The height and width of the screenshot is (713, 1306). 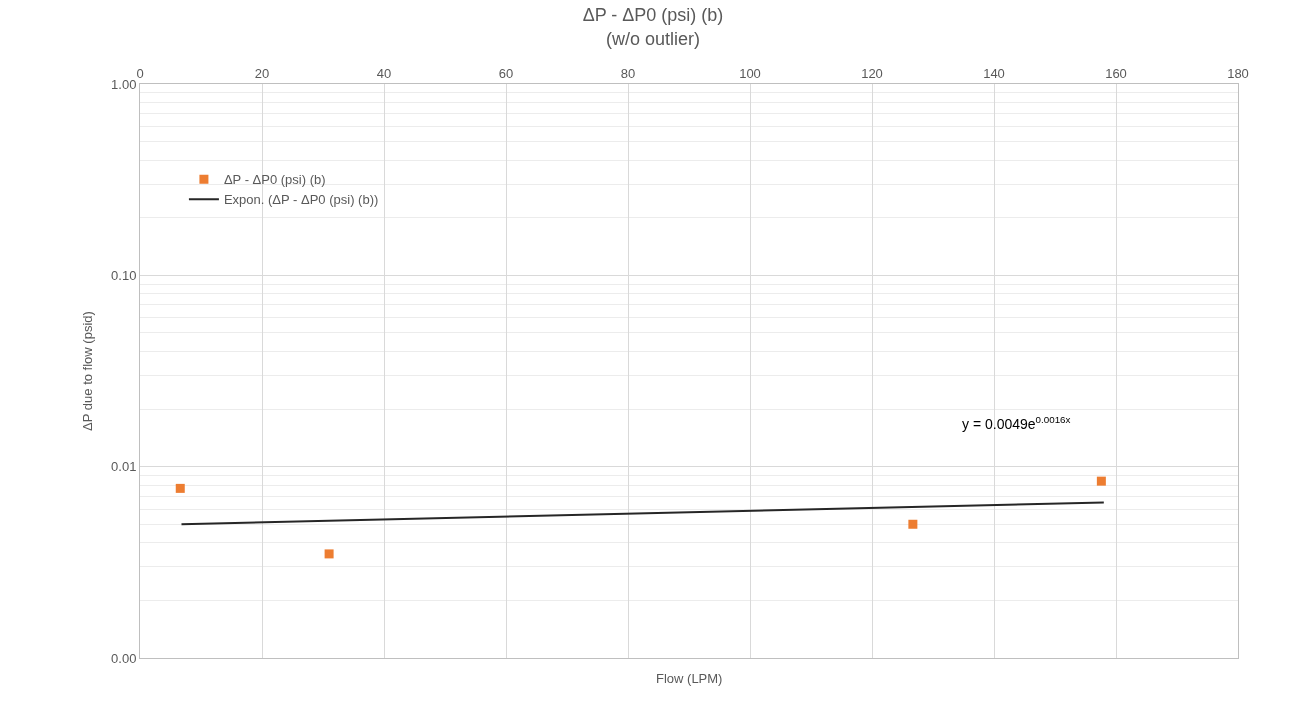 What do you see at coordinates (628, 73) in the screenshot?
I see `x-tick-label: 80` at bounding box center [628, 73].